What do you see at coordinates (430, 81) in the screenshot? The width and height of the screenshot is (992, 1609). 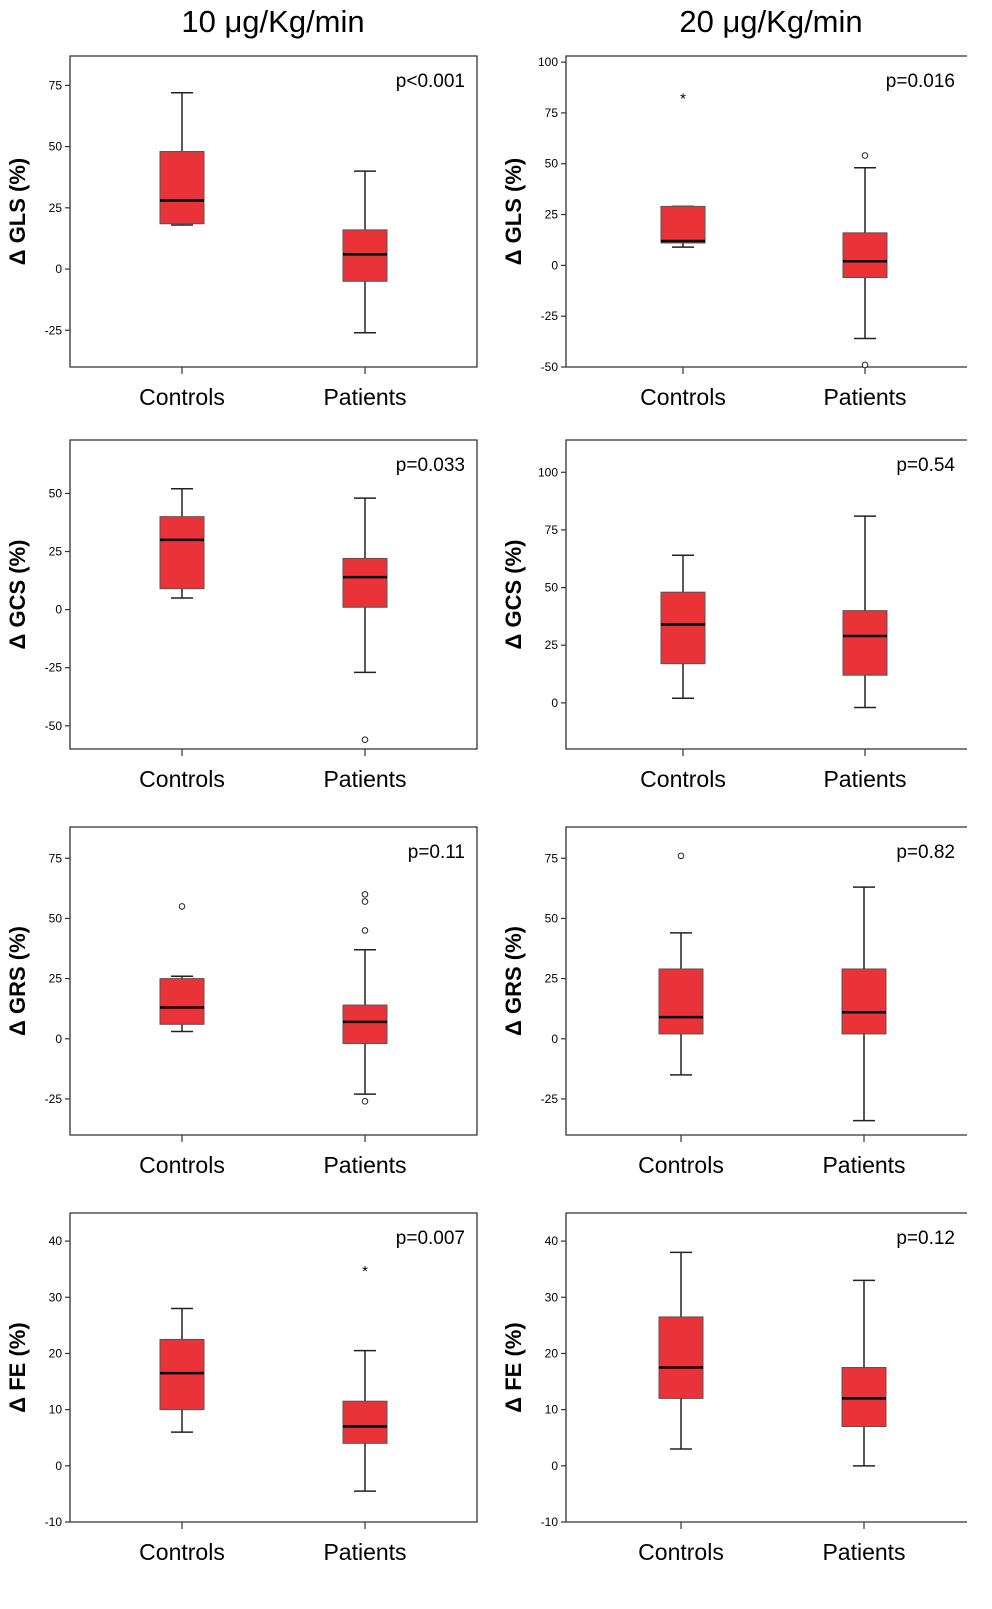 I see `p-value-annotation: p<0.001` at bounding box center [430, 81].